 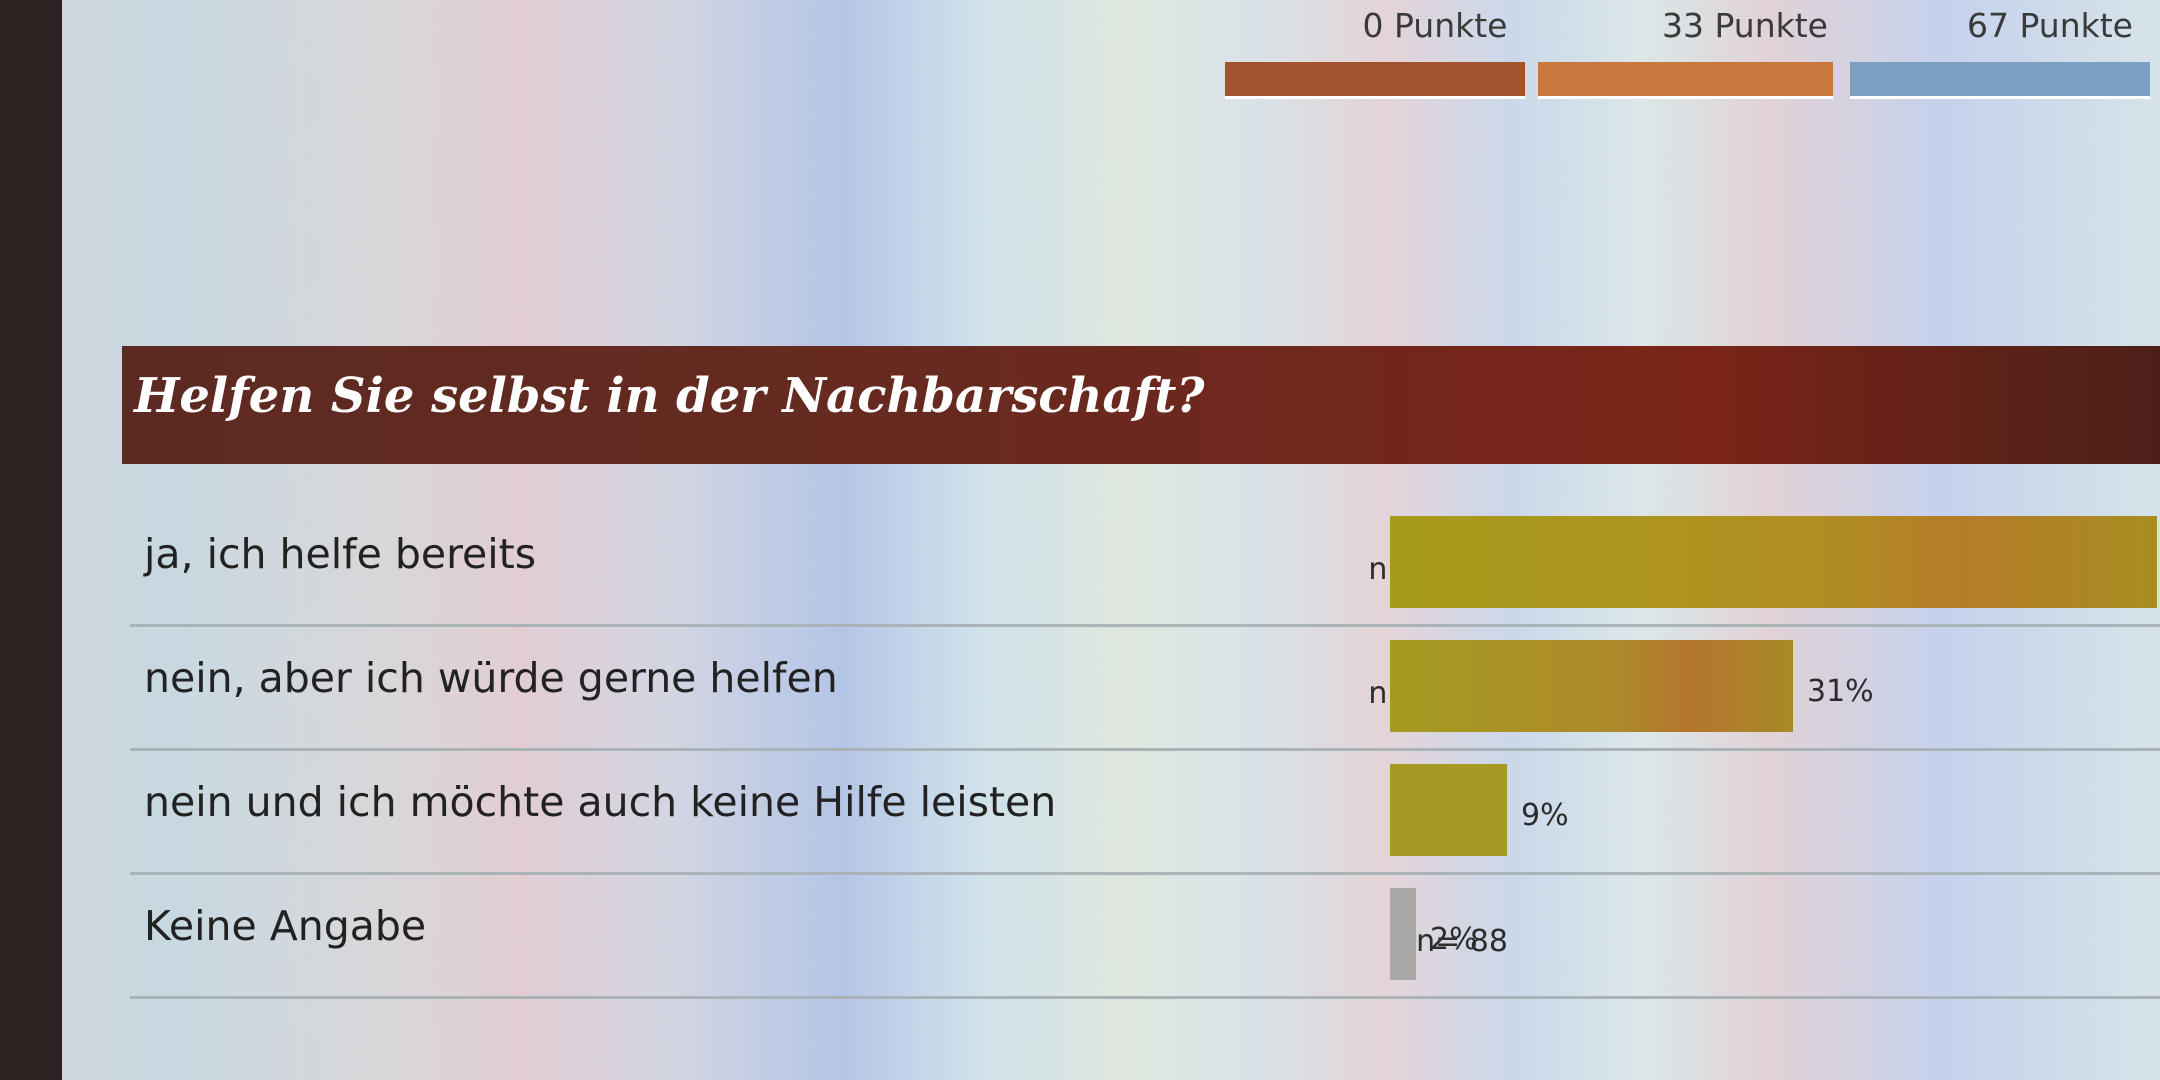 What do you see at coordinates (2050, 25) in the screenshot?
I see `legend-label-67: 67 Punkte` at bounding box center [2050, 25].